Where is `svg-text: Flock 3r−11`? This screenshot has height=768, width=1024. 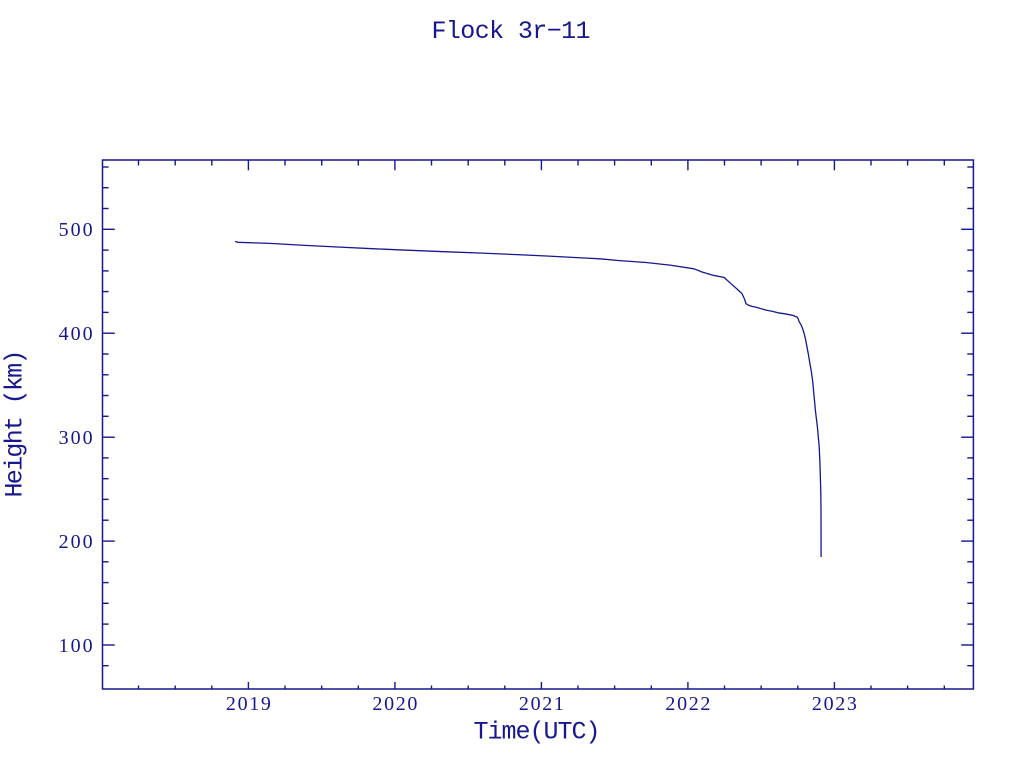 svg-text: Flock 3r−11 is located at coordinates (511, 31).